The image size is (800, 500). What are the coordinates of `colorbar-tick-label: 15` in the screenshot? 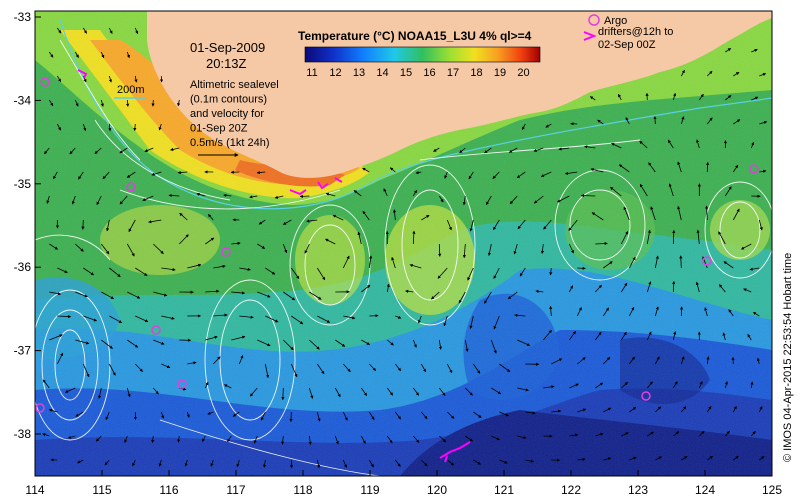 It's located at (406, 73).